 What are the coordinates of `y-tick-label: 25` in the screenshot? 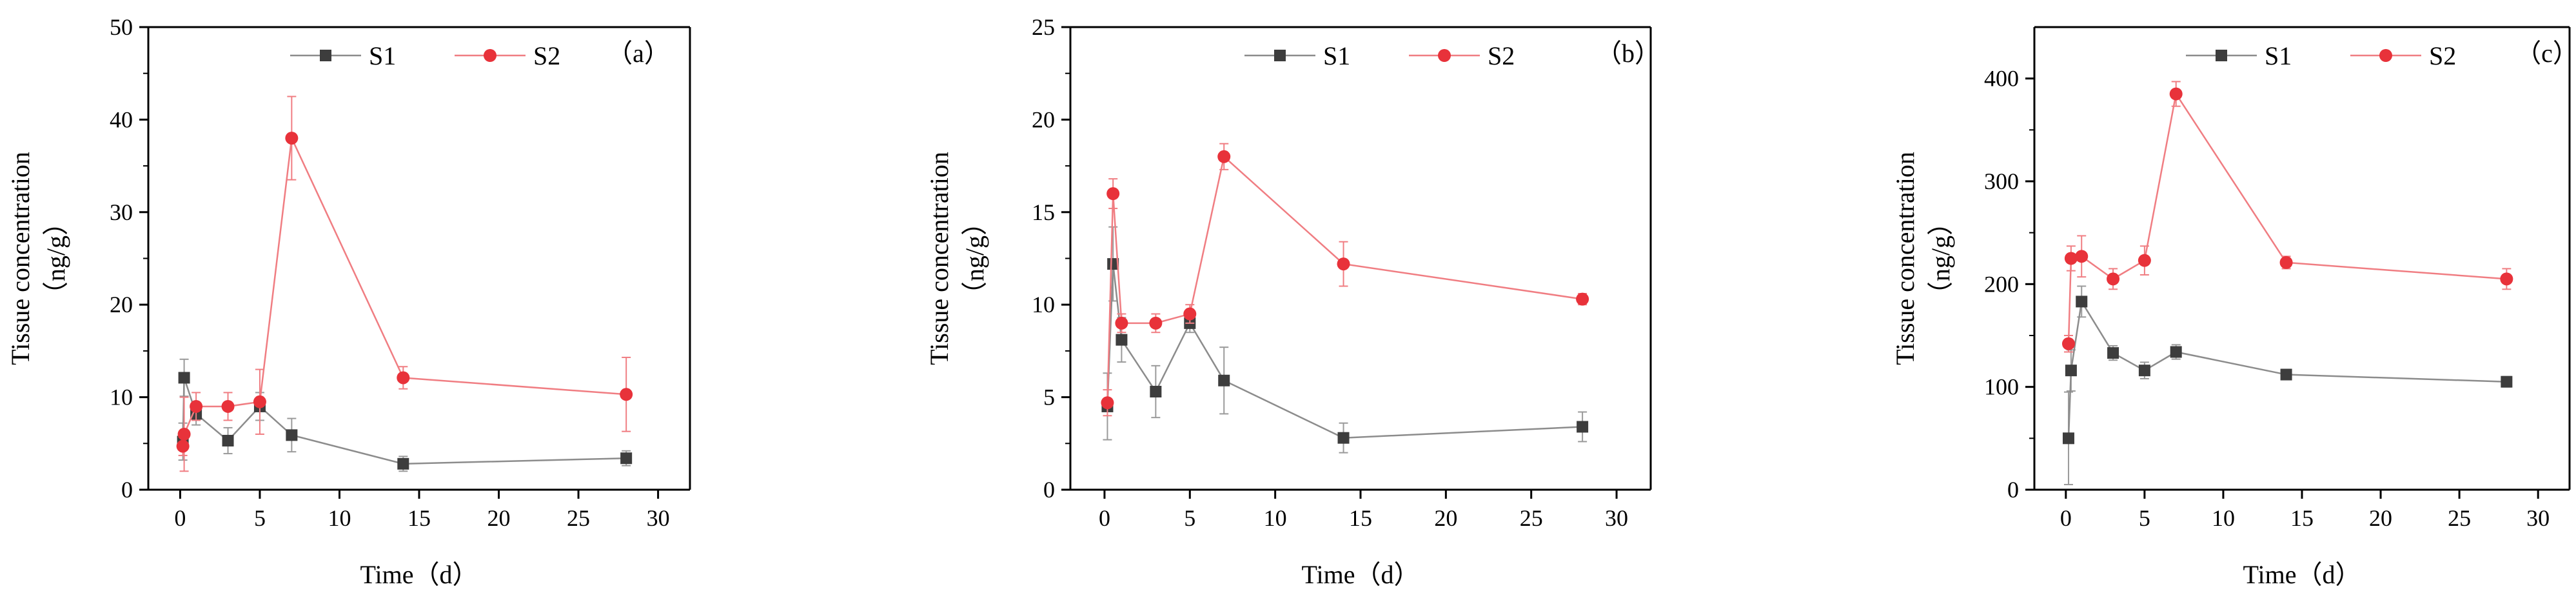 It's located at (1043, 27).